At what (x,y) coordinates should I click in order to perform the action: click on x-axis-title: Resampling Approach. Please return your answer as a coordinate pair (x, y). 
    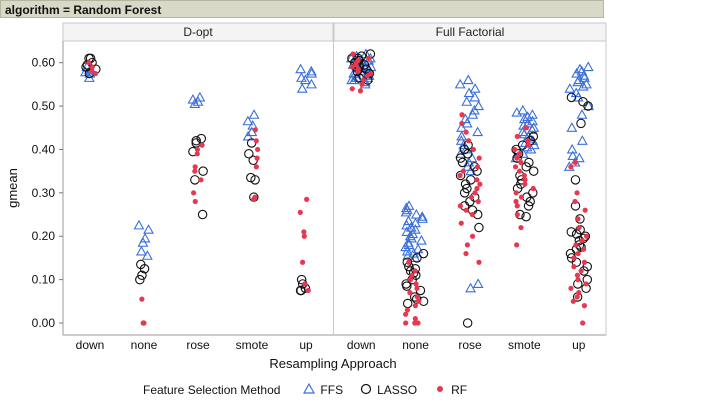
    Looking at the image, I should click on (332, 363).